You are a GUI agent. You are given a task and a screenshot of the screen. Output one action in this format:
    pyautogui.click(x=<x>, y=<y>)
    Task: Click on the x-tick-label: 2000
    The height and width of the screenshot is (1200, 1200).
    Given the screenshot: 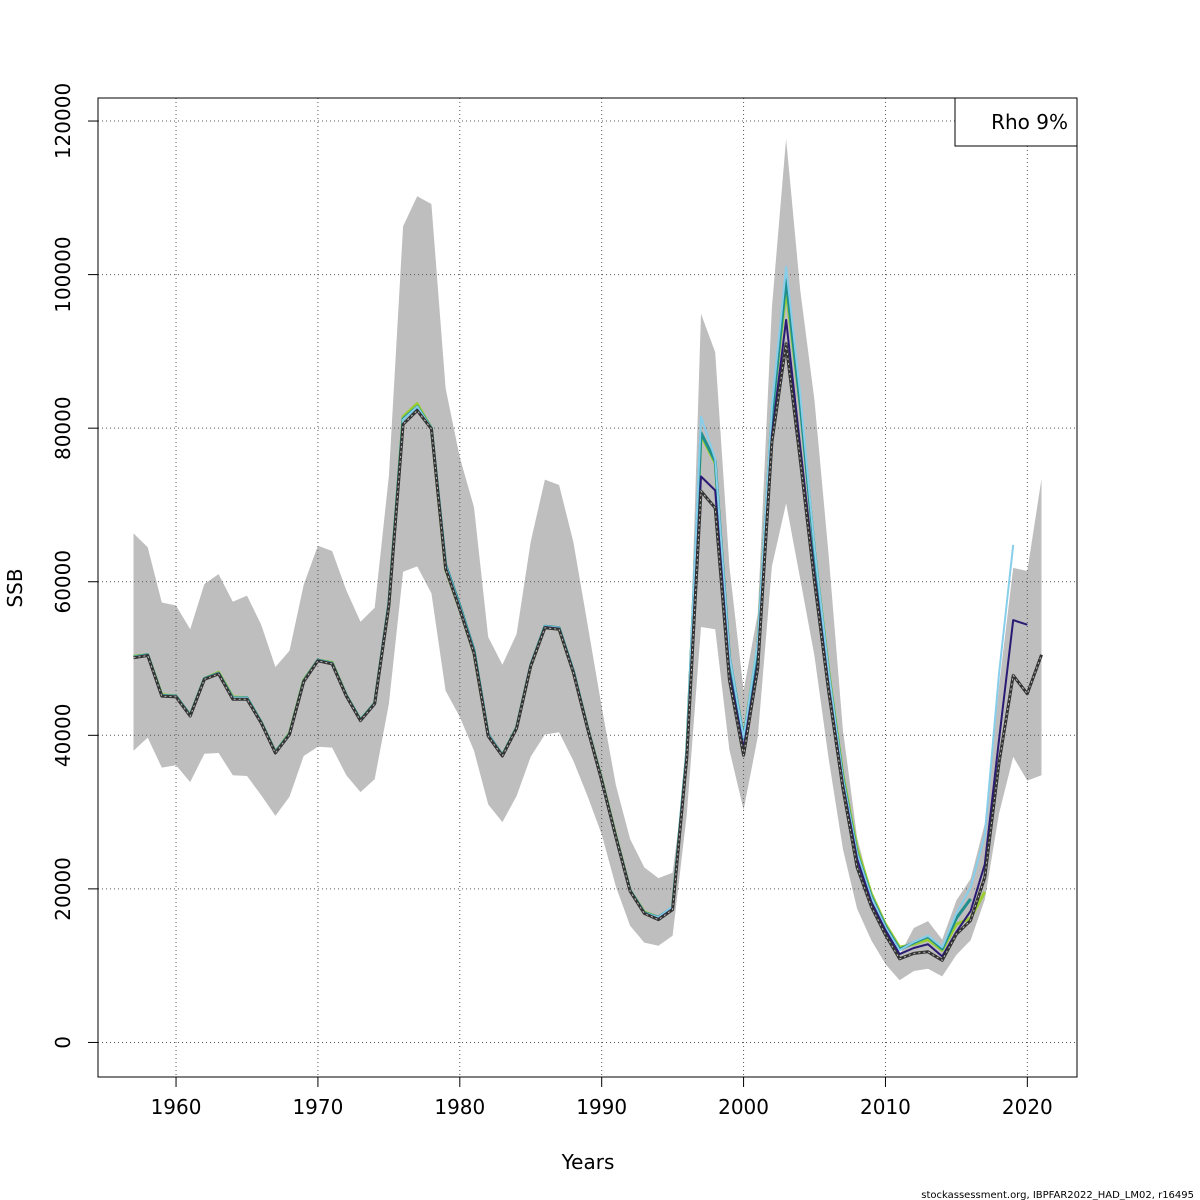 What is the action you would take?
    pyautogui.click(x=743, y=1107)
    